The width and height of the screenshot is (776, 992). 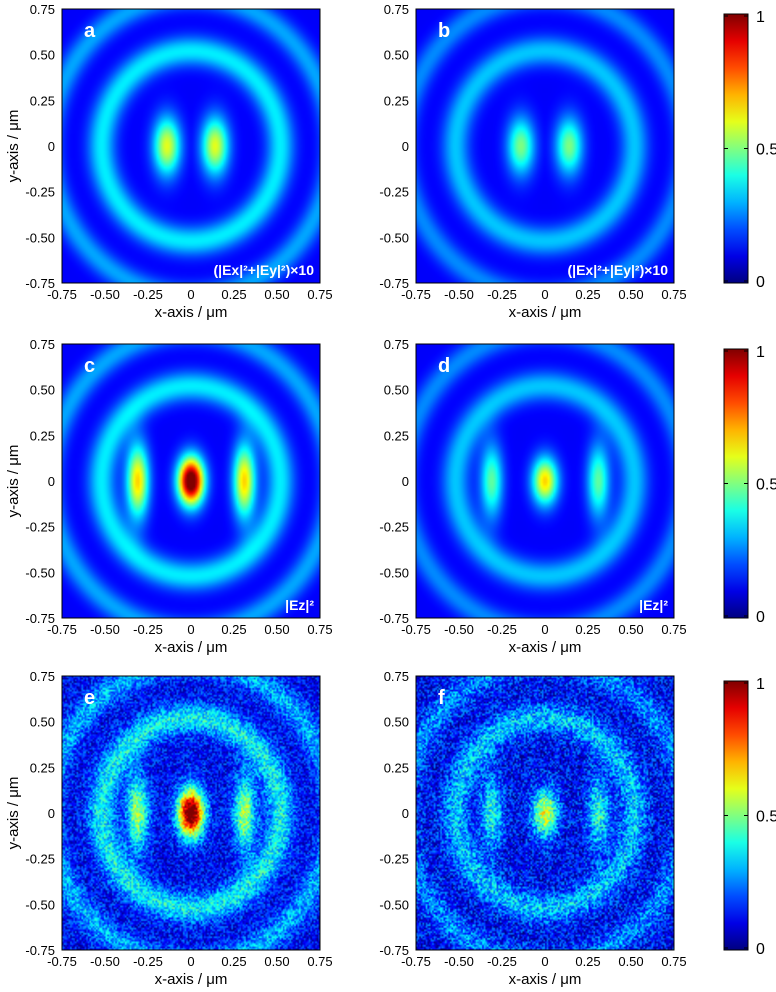 What do you see at coordinates (444, 31) in the screenshot?
I see `panel-letter: b` at bounding box center [444, 31].